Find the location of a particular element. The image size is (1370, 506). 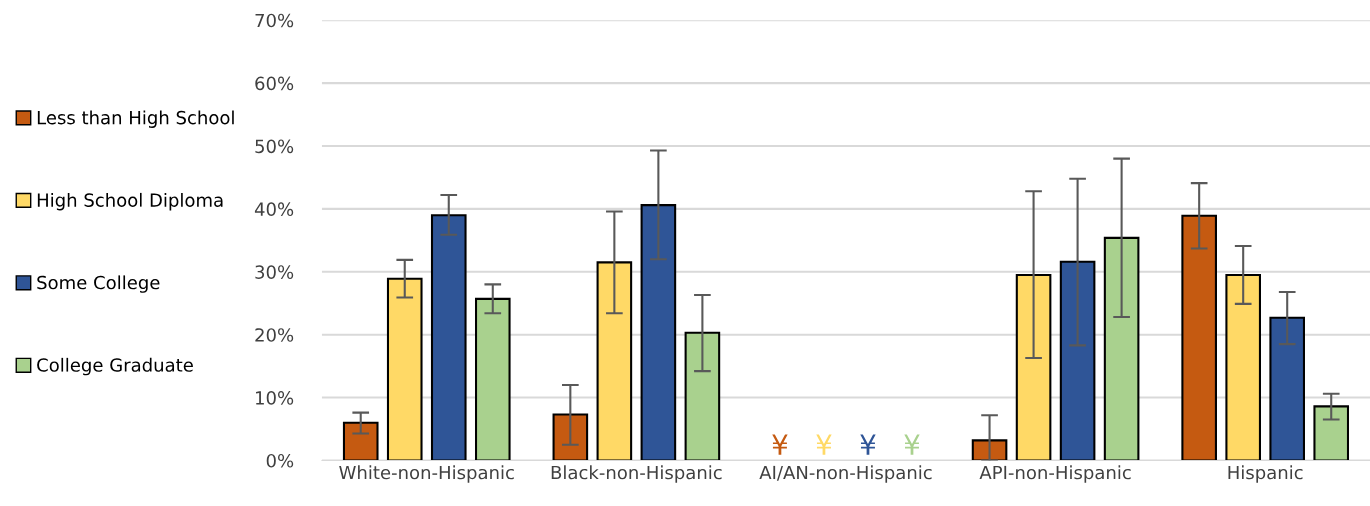

x-tick-label: Hispanic is located at coordinates (1265, 474).